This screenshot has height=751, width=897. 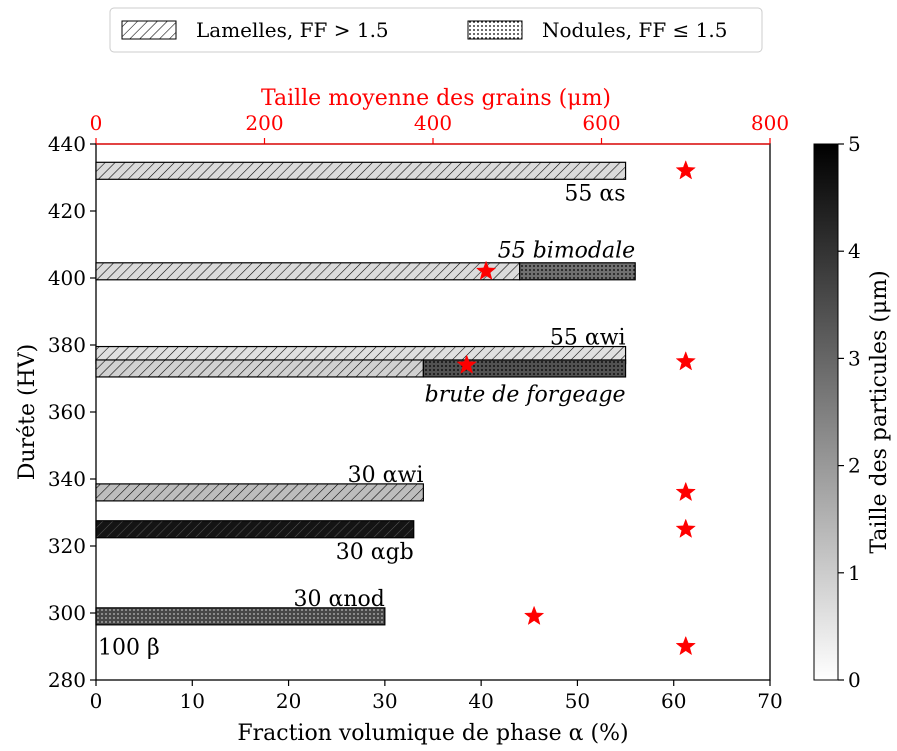 I want to click on left-axis: 280 300 320 340 360 380 400 420 440, so click(x=72, y=412).